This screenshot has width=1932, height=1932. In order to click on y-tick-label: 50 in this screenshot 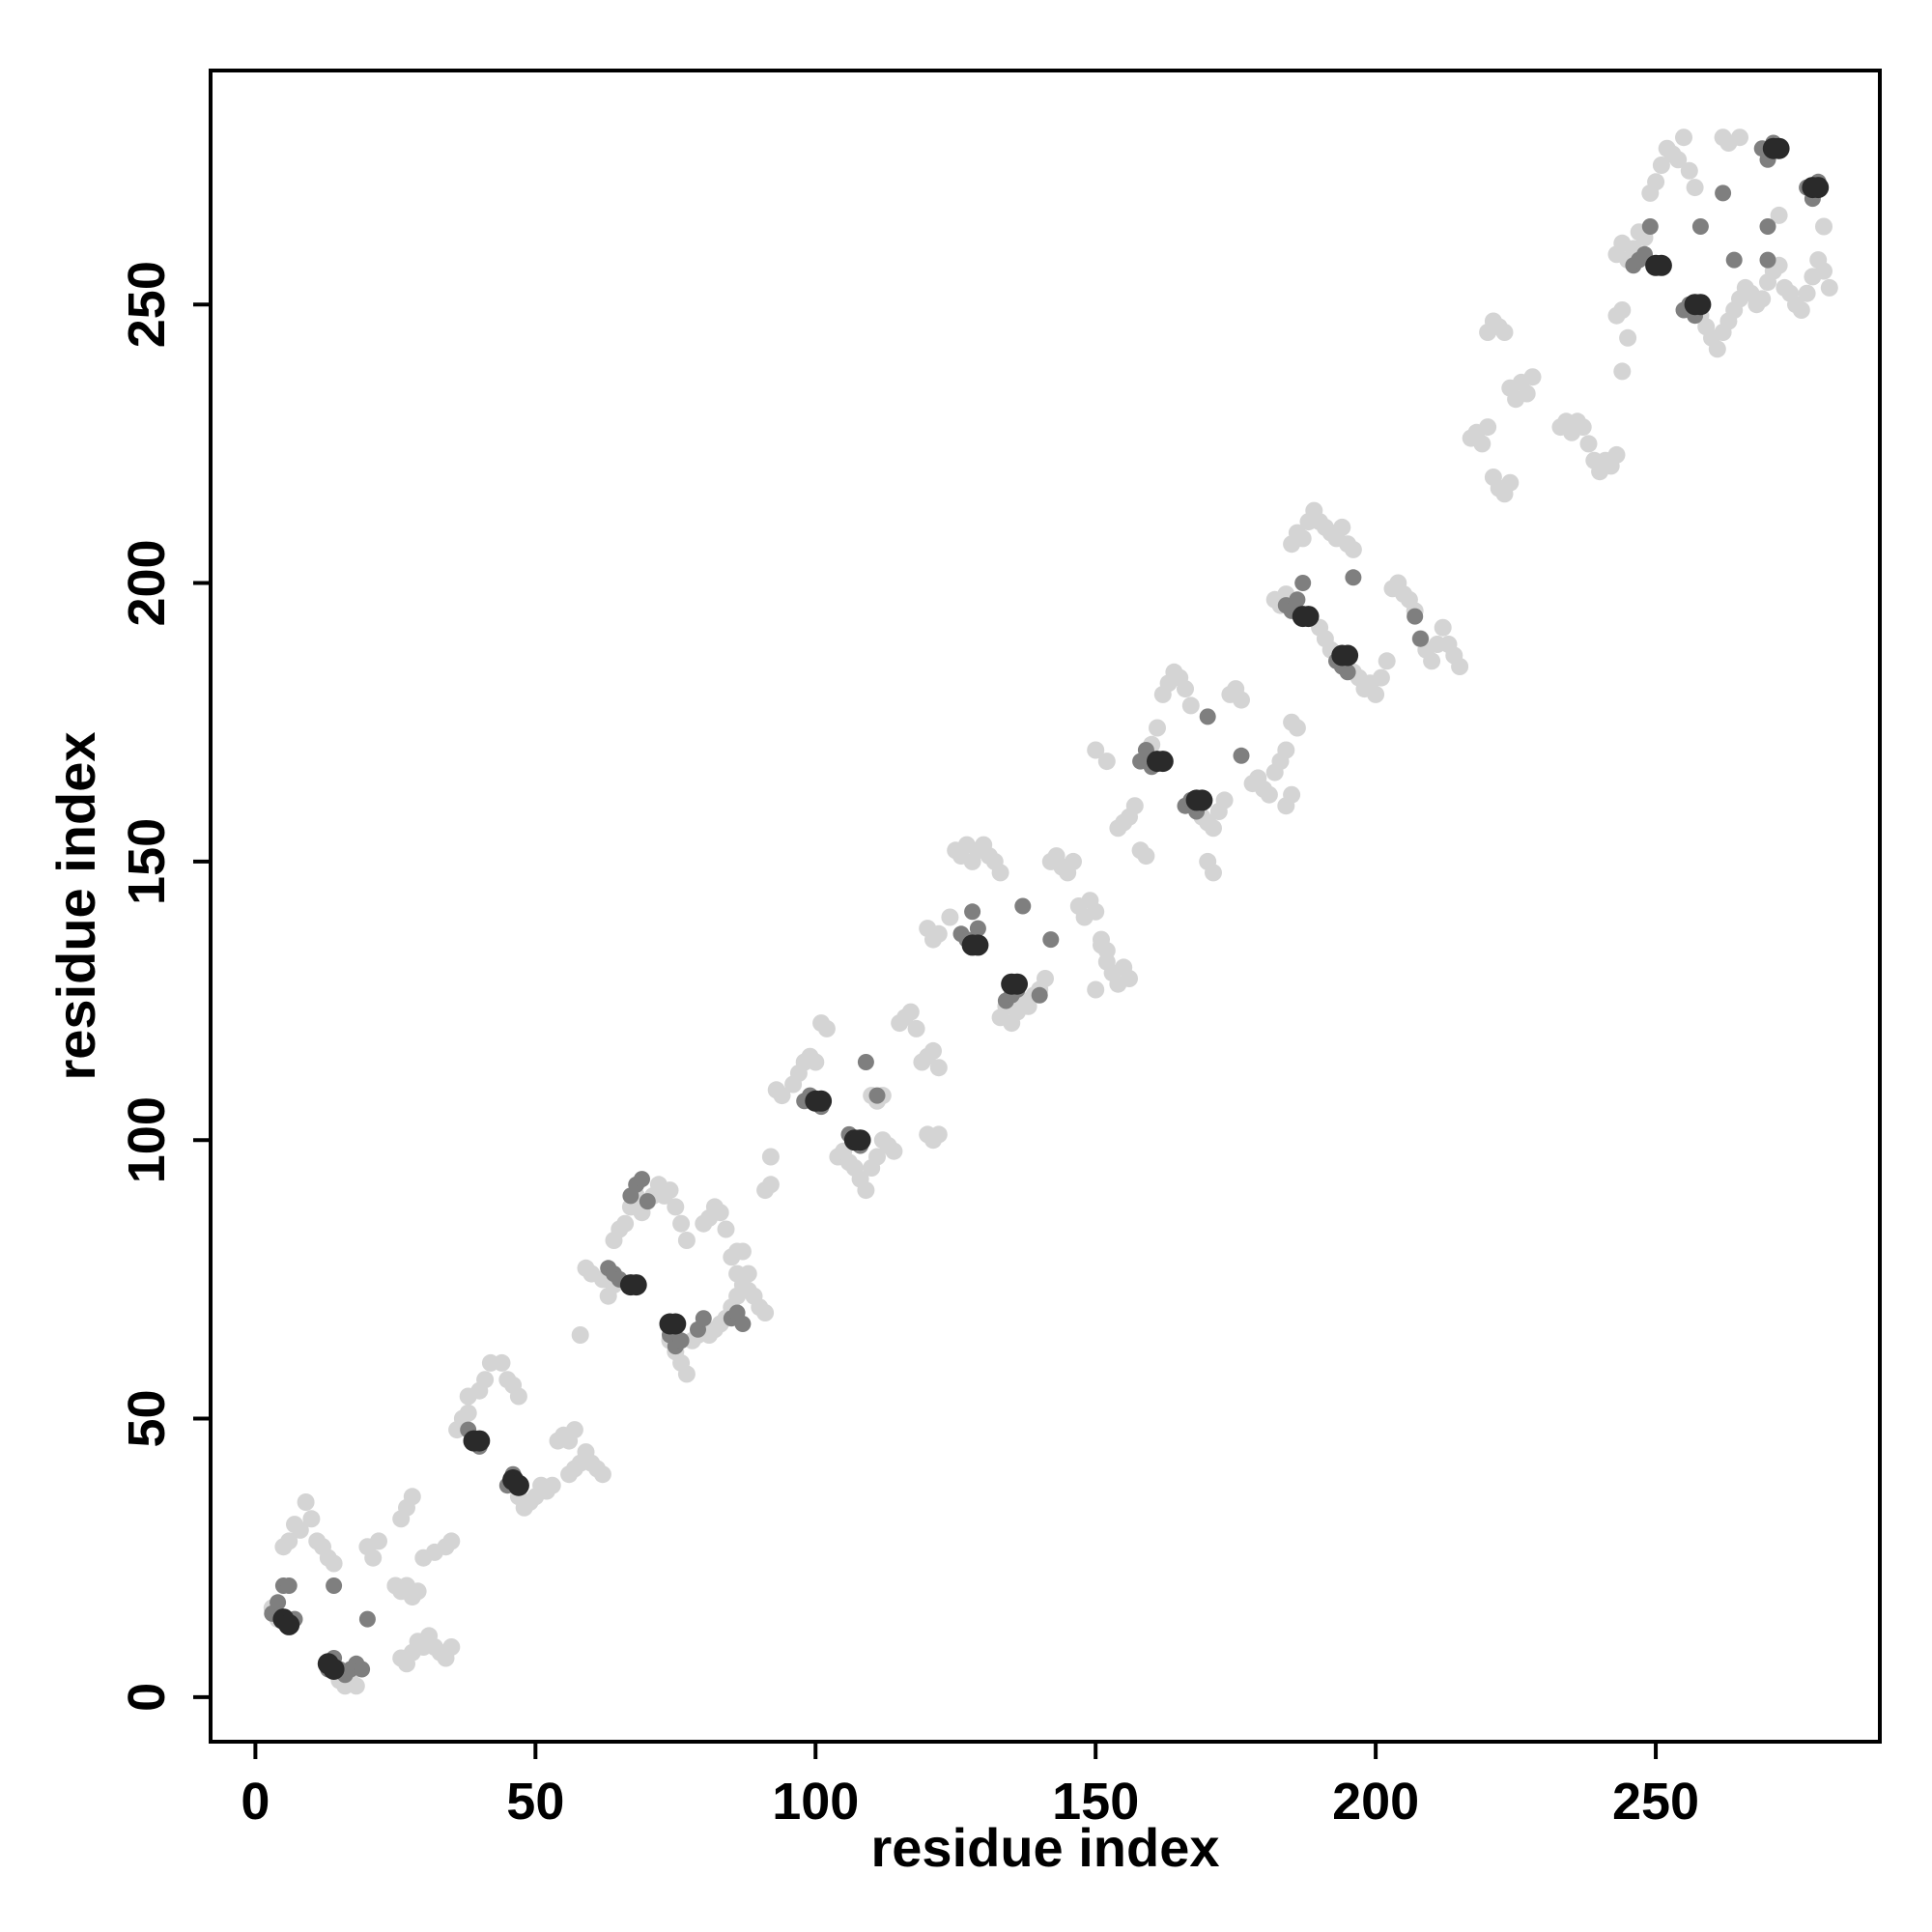, I will do `click(147, 1418)`.